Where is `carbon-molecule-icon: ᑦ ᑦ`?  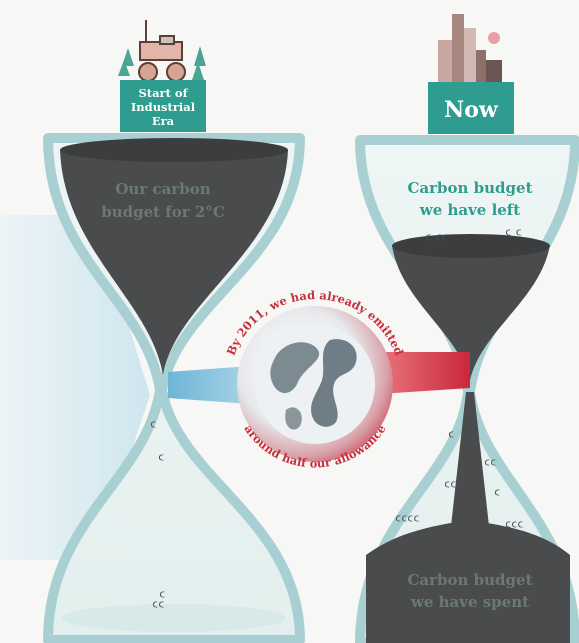
carbon-molecule-icon: ᑦ ᑦ is located at coordinates (513, 236).